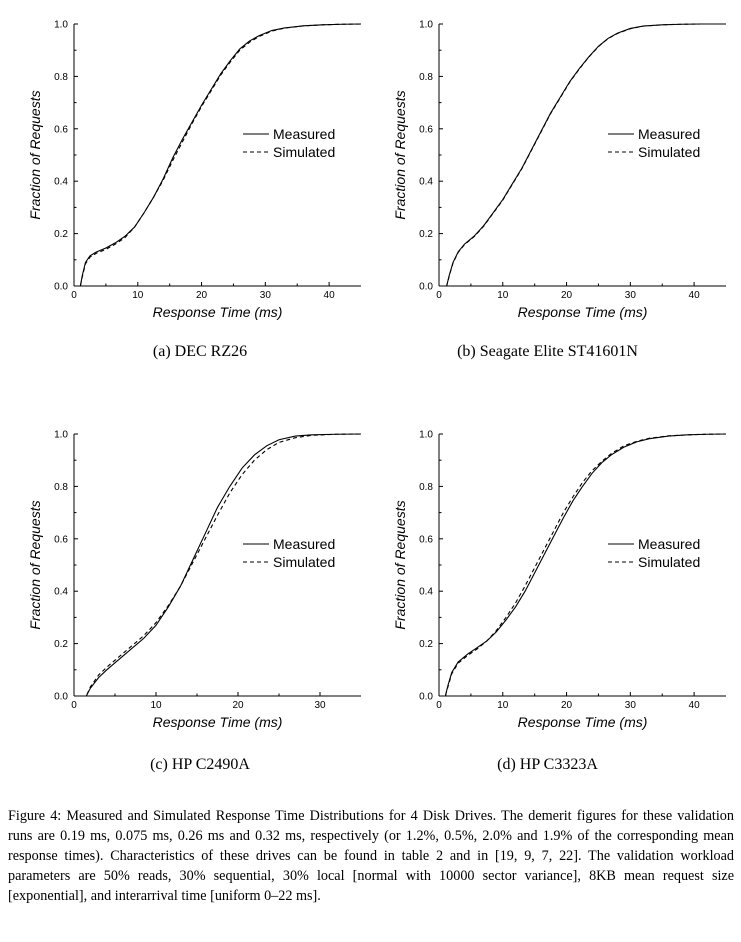 The width and height of the screenshot is (741, 942). Describe the element at coordinates (200, 351) in the screenshot. I see `subcaption-a: (a) DEC RZ26` at that location.